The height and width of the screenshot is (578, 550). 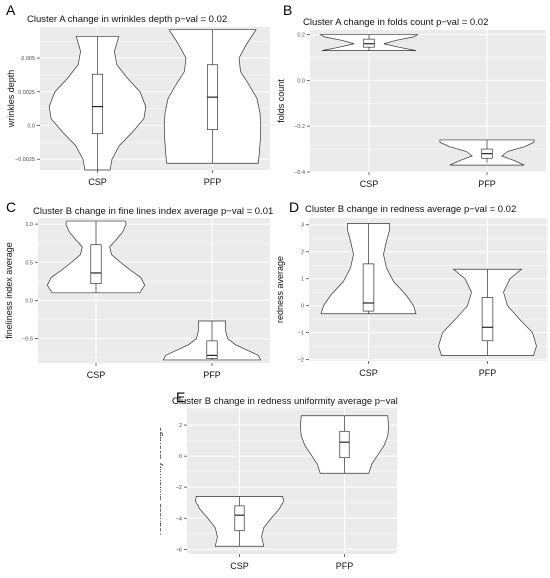 I want to click on panel-label-b: B, so click(x=288, y=10).